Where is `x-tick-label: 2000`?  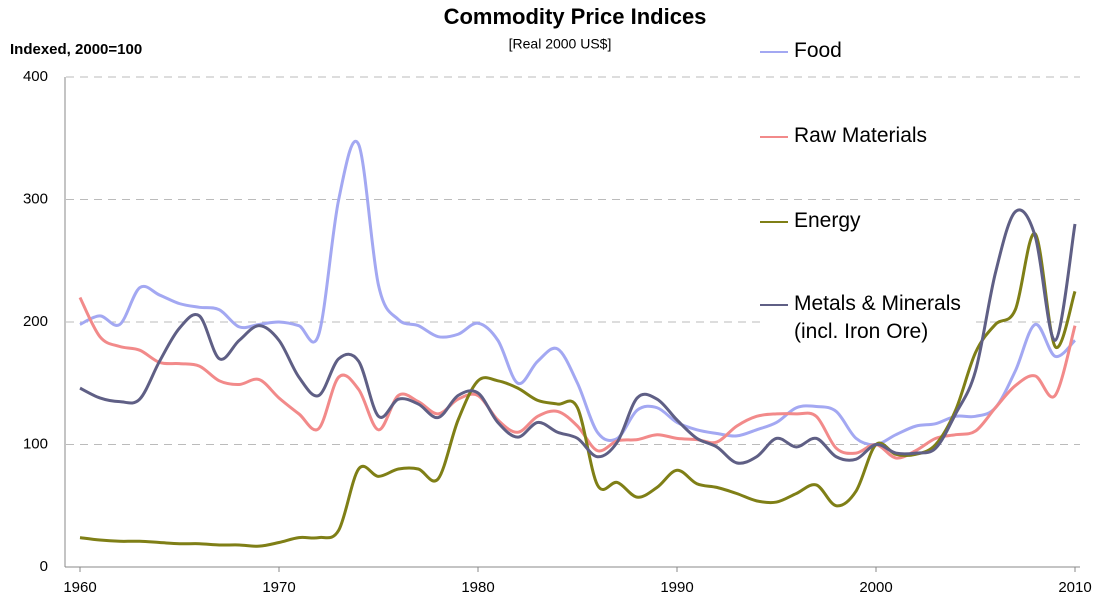 x-tick-label: 2000 is located at coordinates (875, 587).